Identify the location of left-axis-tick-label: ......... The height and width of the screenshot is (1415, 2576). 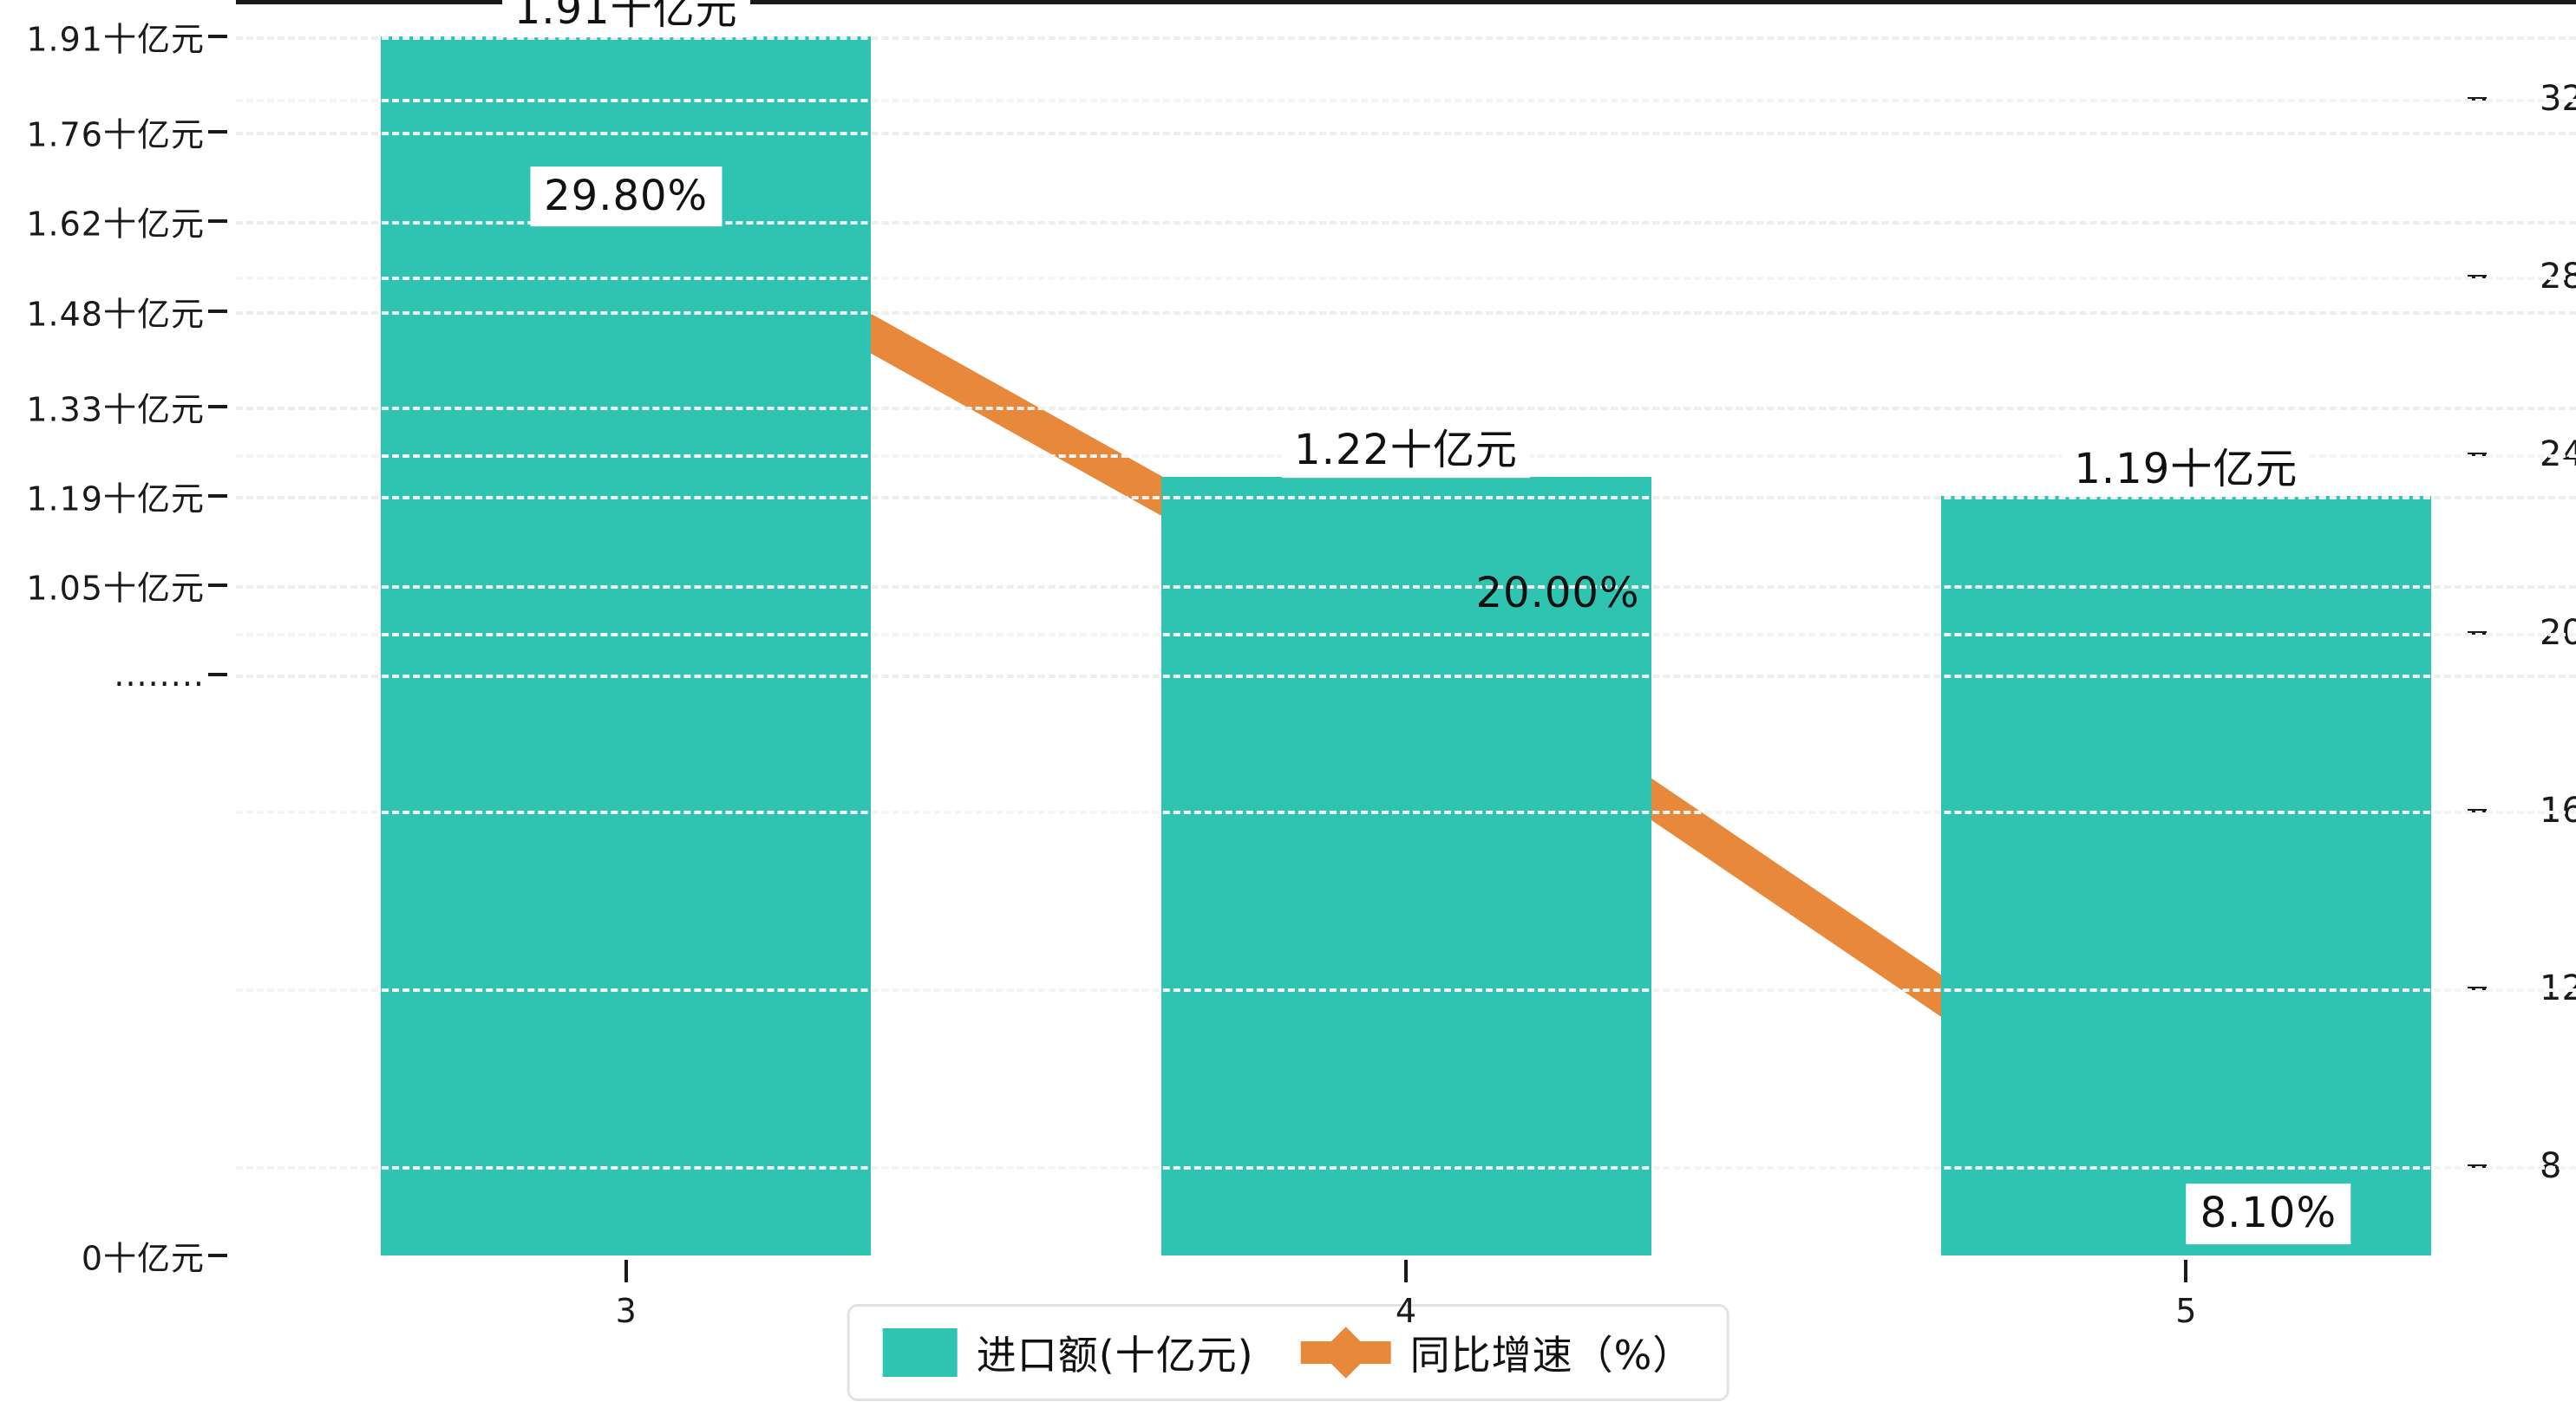
(159, 674).